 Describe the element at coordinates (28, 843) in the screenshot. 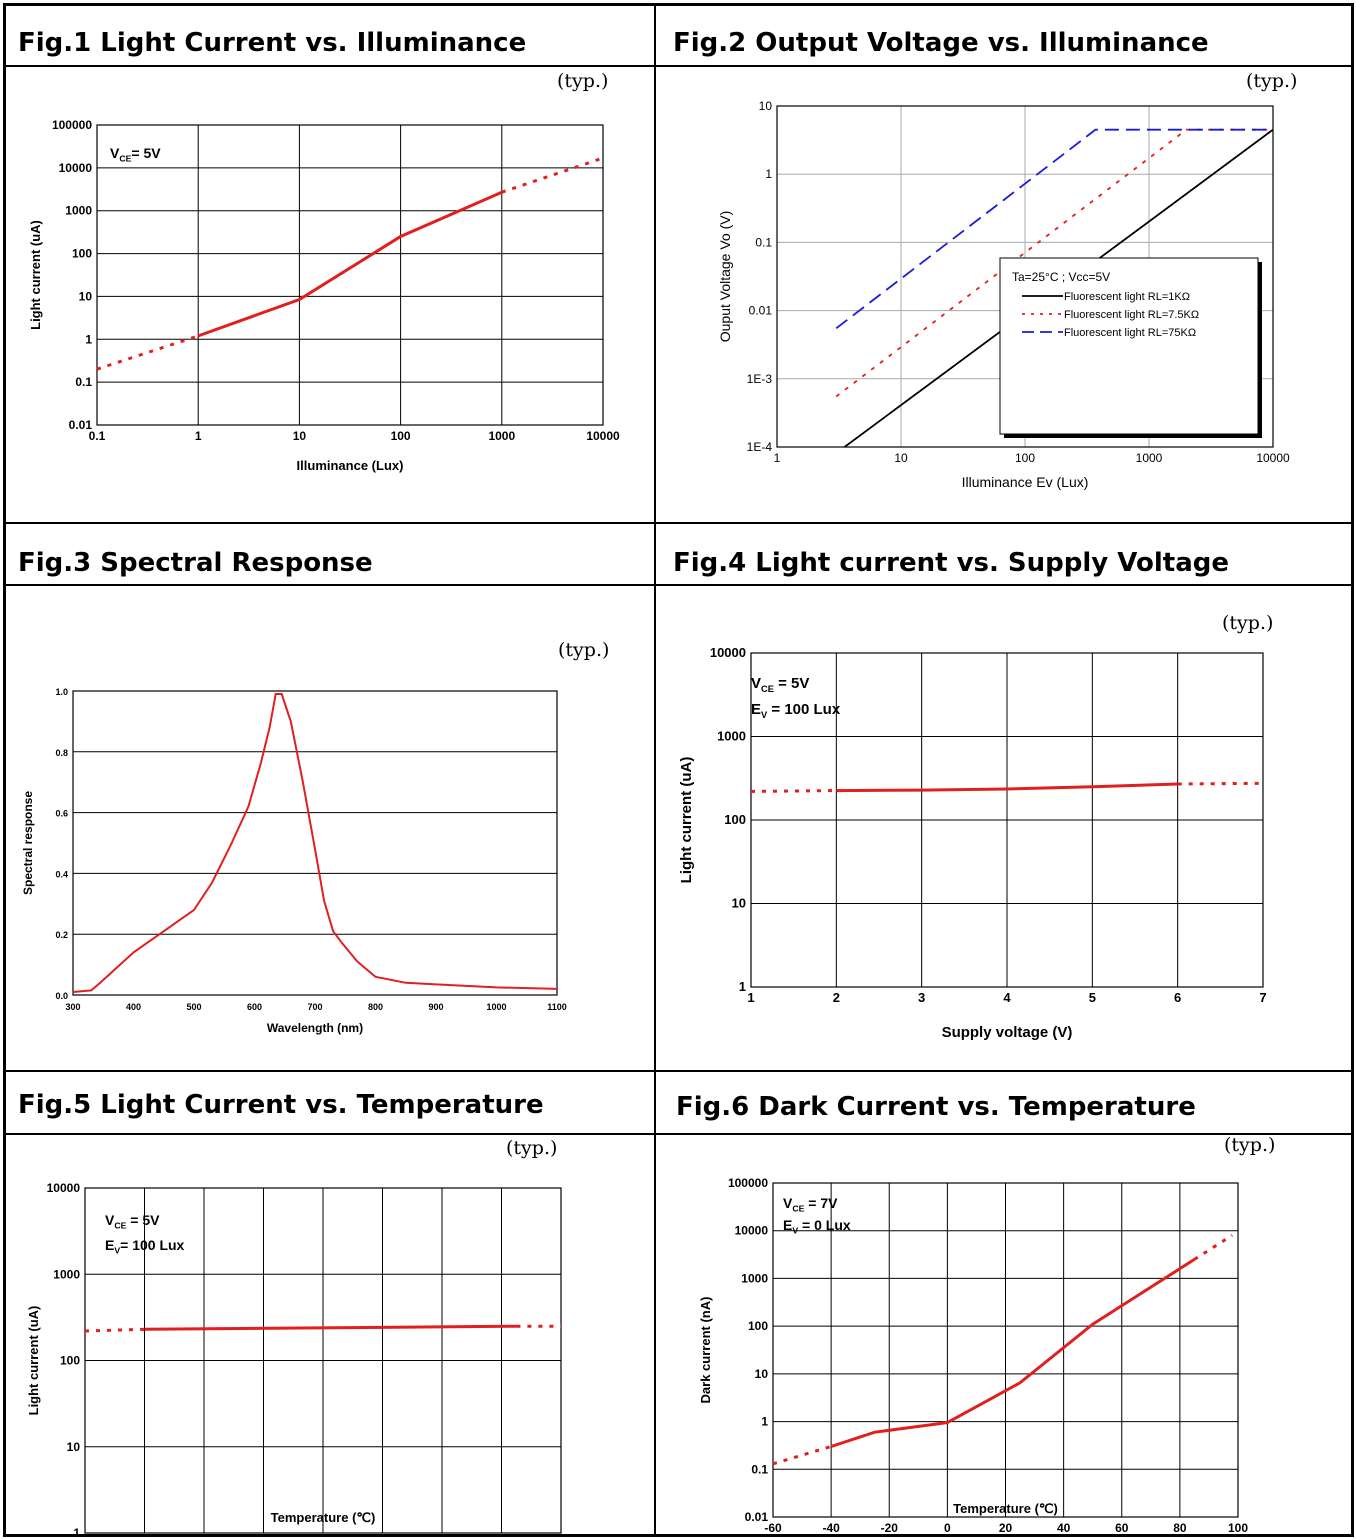

I see `y-axis-label: Spectral response` at that location.